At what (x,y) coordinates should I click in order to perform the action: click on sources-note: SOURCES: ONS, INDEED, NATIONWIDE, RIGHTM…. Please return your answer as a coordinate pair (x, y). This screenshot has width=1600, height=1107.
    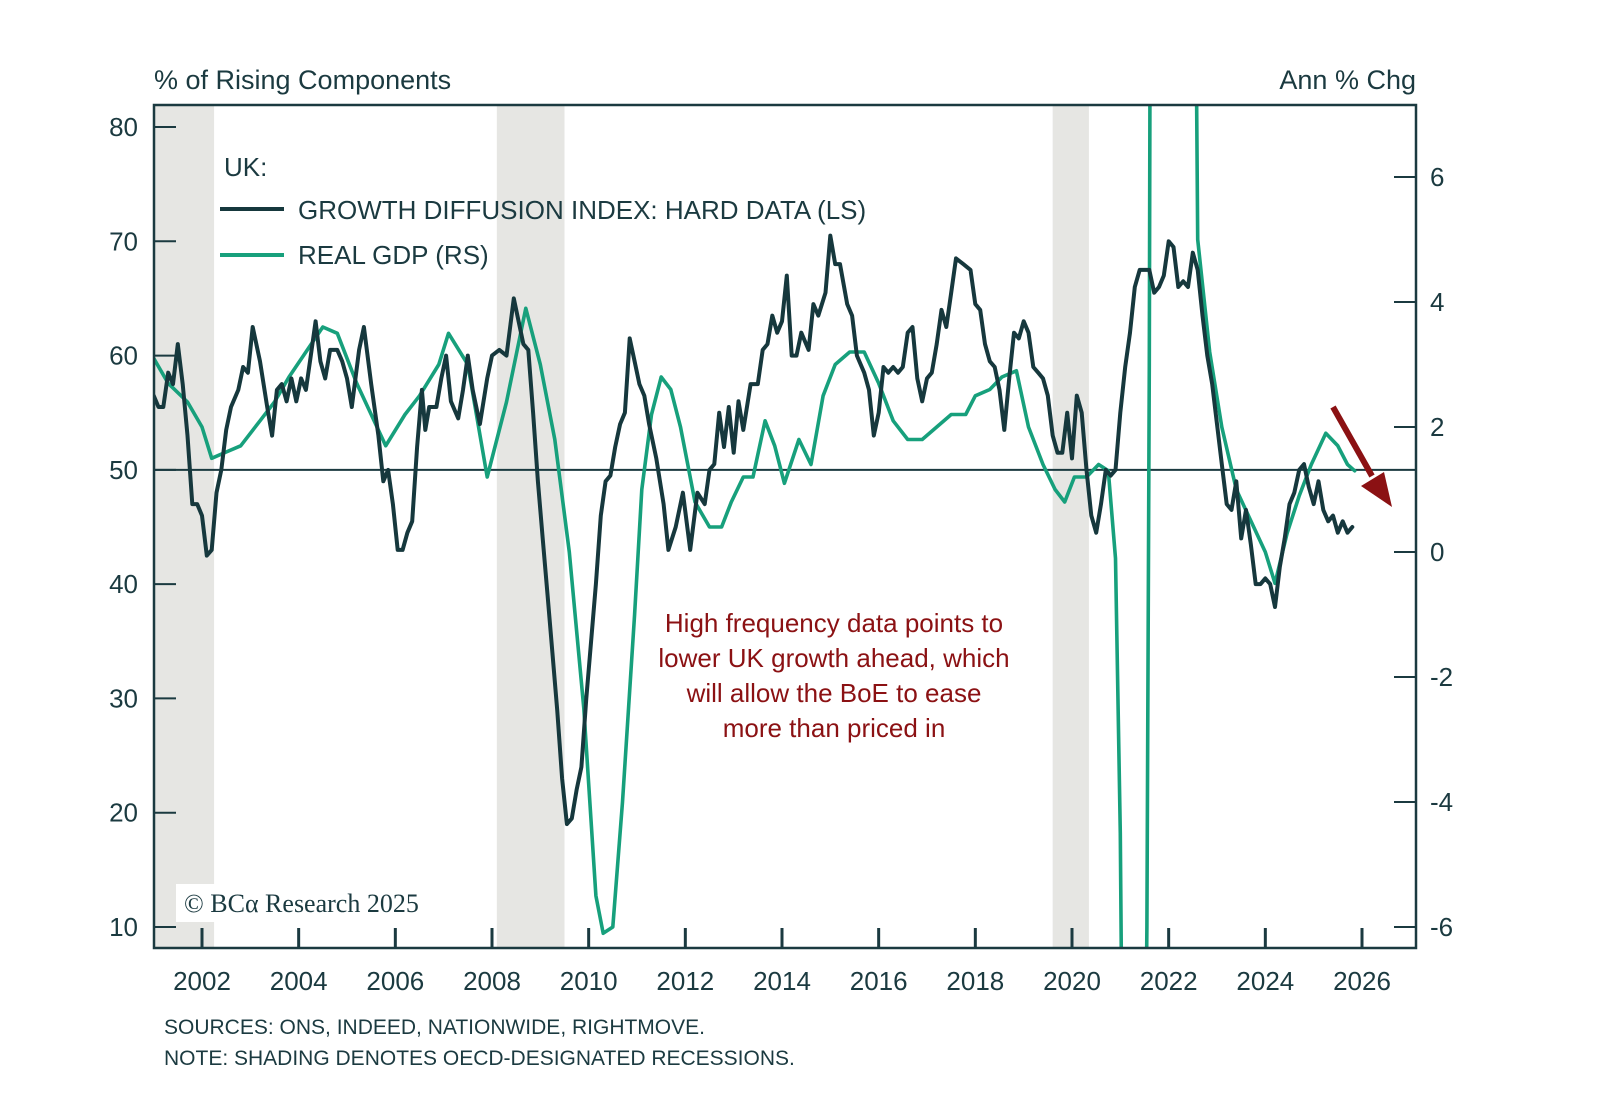
    Looking at the image, I should click on (434, 1027).